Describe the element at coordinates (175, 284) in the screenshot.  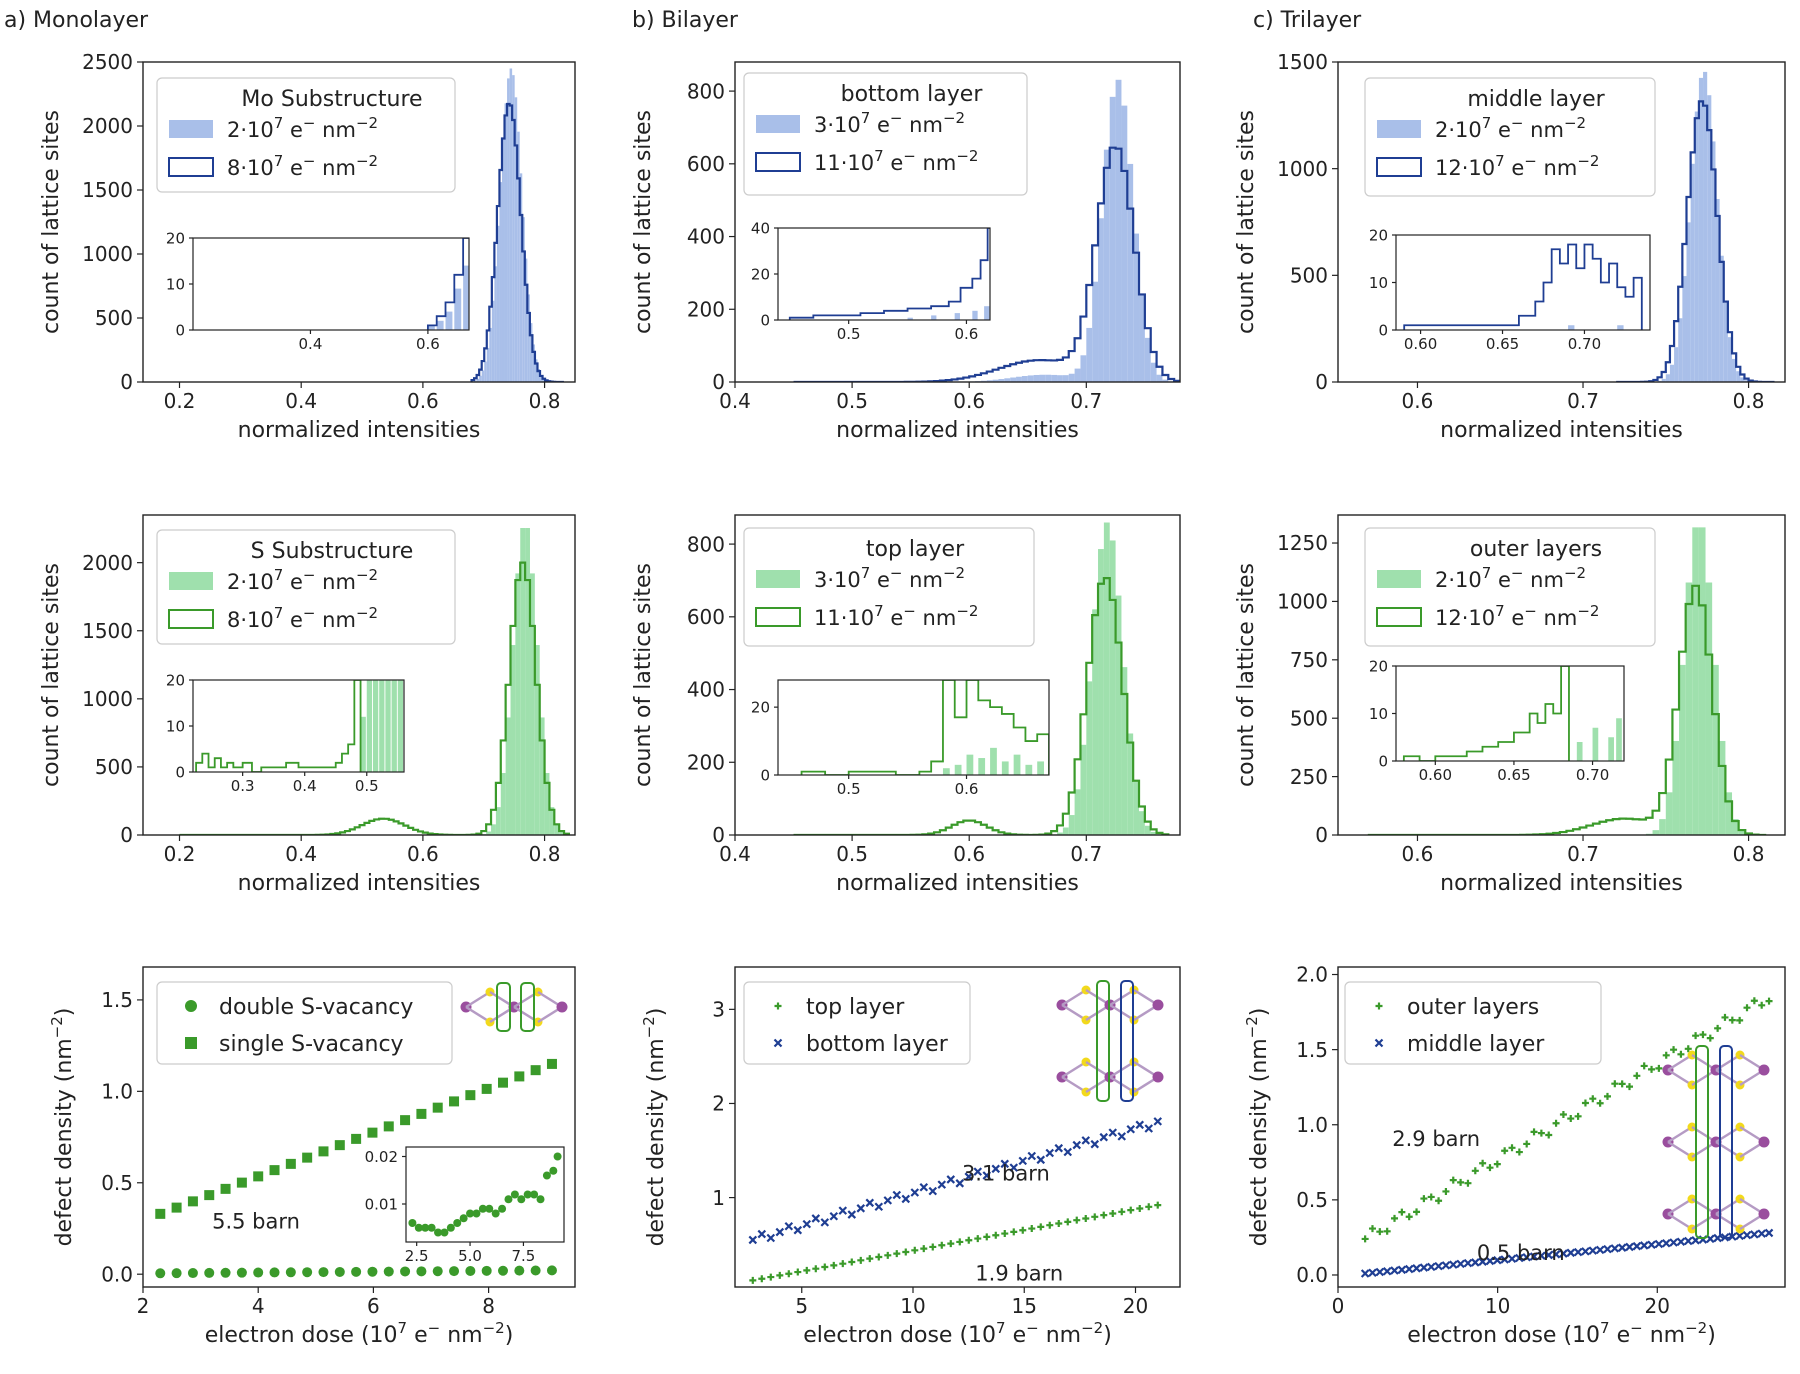
I see `y-tick-label: 10` at that location.